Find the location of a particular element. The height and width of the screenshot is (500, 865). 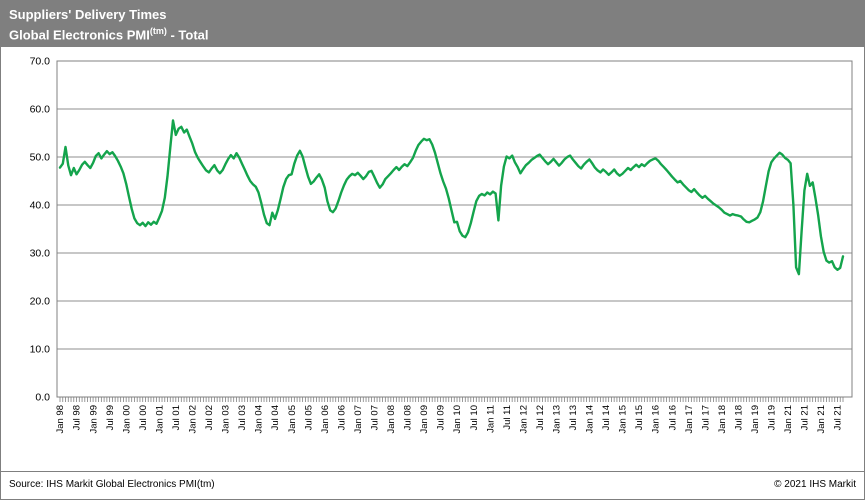

x-tick-label: Jan 98 is located at coordinates (60, 419).